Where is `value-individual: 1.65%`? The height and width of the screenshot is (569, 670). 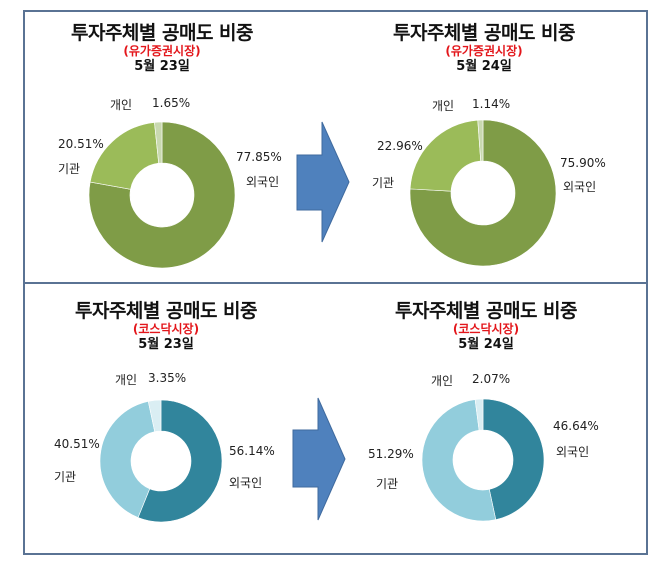 value-individual: 1.65% is located at coordinates (171, 103).